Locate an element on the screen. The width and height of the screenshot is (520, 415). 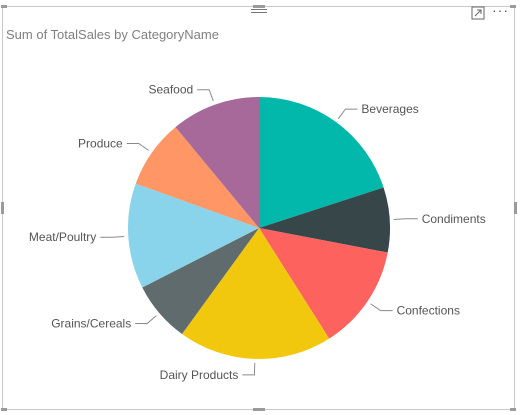
data-label-produce: Produce is located at coordinates (100, 143).